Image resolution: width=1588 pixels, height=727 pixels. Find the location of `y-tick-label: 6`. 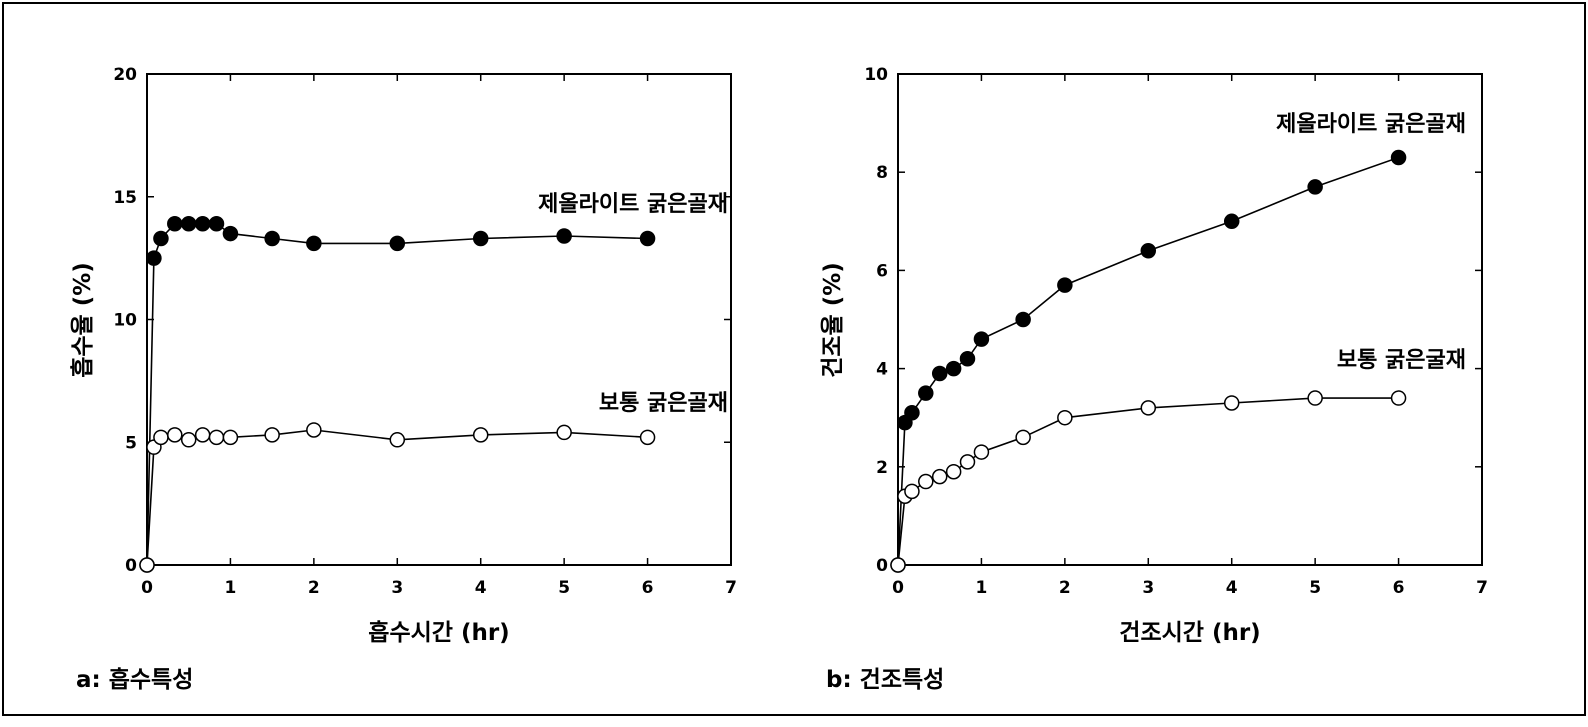

y-tick-label: 6 is located at coordinates (882, 271).